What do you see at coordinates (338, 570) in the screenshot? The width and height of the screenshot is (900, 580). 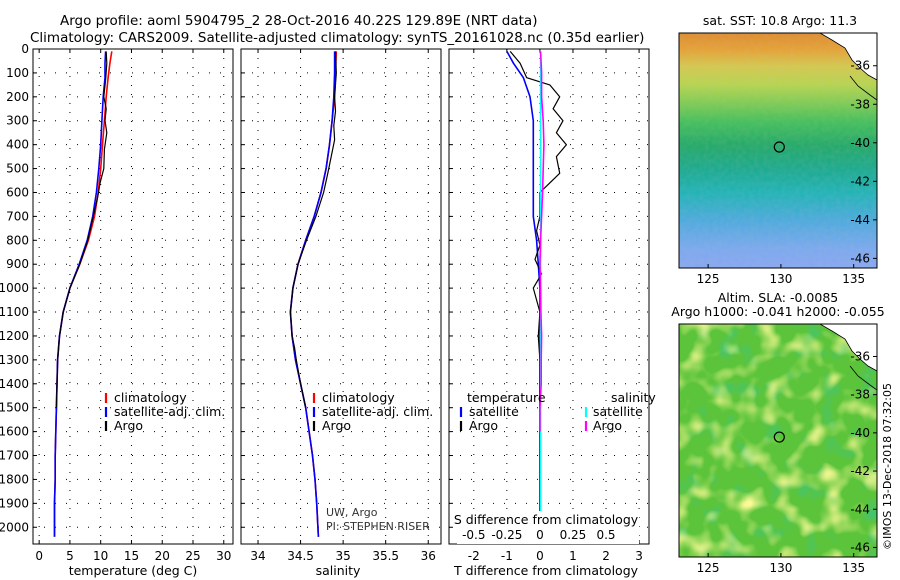 I see `salinity-xlabel: salinity` at bounding box center [338, 570].